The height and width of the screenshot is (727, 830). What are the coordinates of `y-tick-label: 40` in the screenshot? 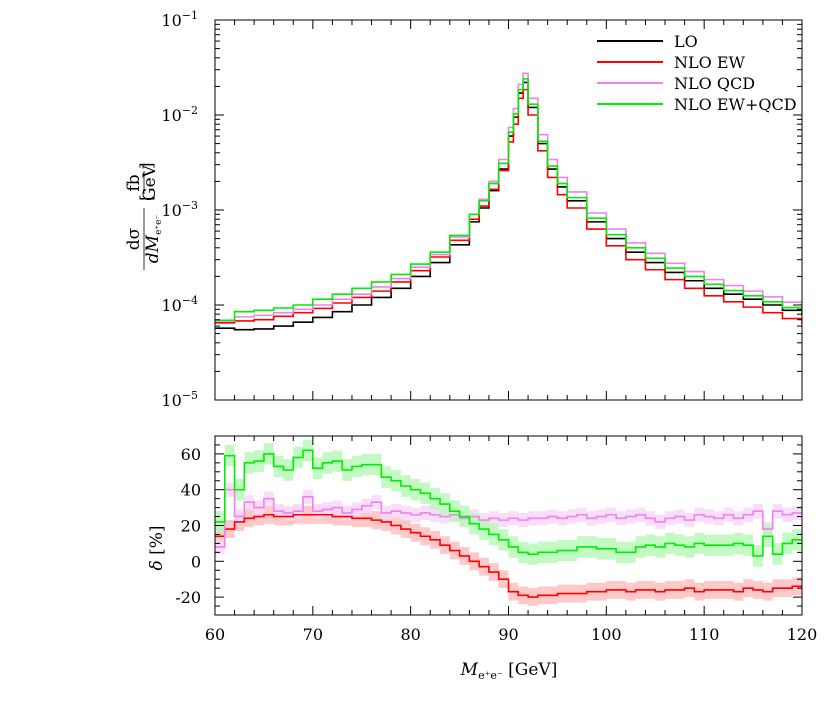 It's located at (191, 490).